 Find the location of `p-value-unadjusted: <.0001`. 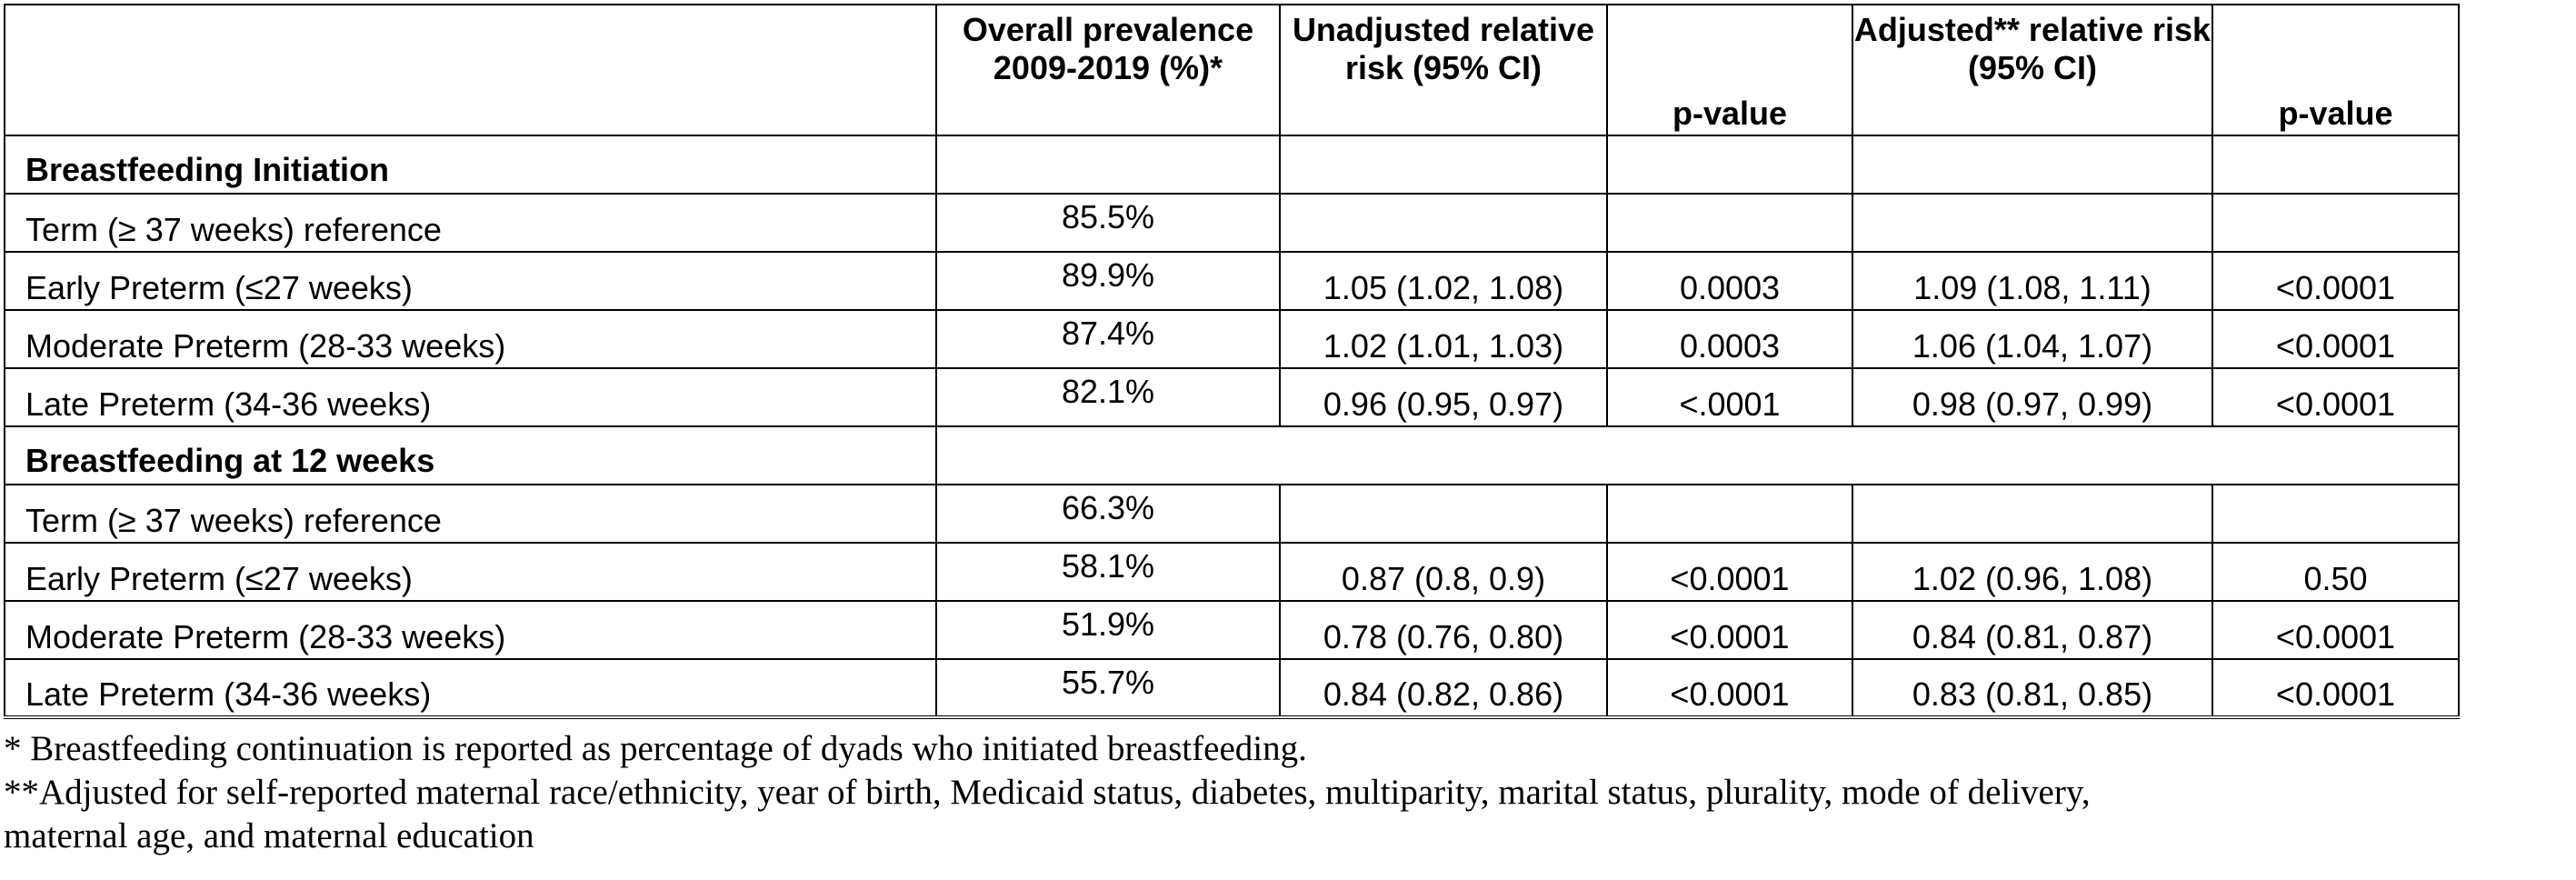

p-value-unadjusted: <.0001 is located at coordinates (1730, 397).